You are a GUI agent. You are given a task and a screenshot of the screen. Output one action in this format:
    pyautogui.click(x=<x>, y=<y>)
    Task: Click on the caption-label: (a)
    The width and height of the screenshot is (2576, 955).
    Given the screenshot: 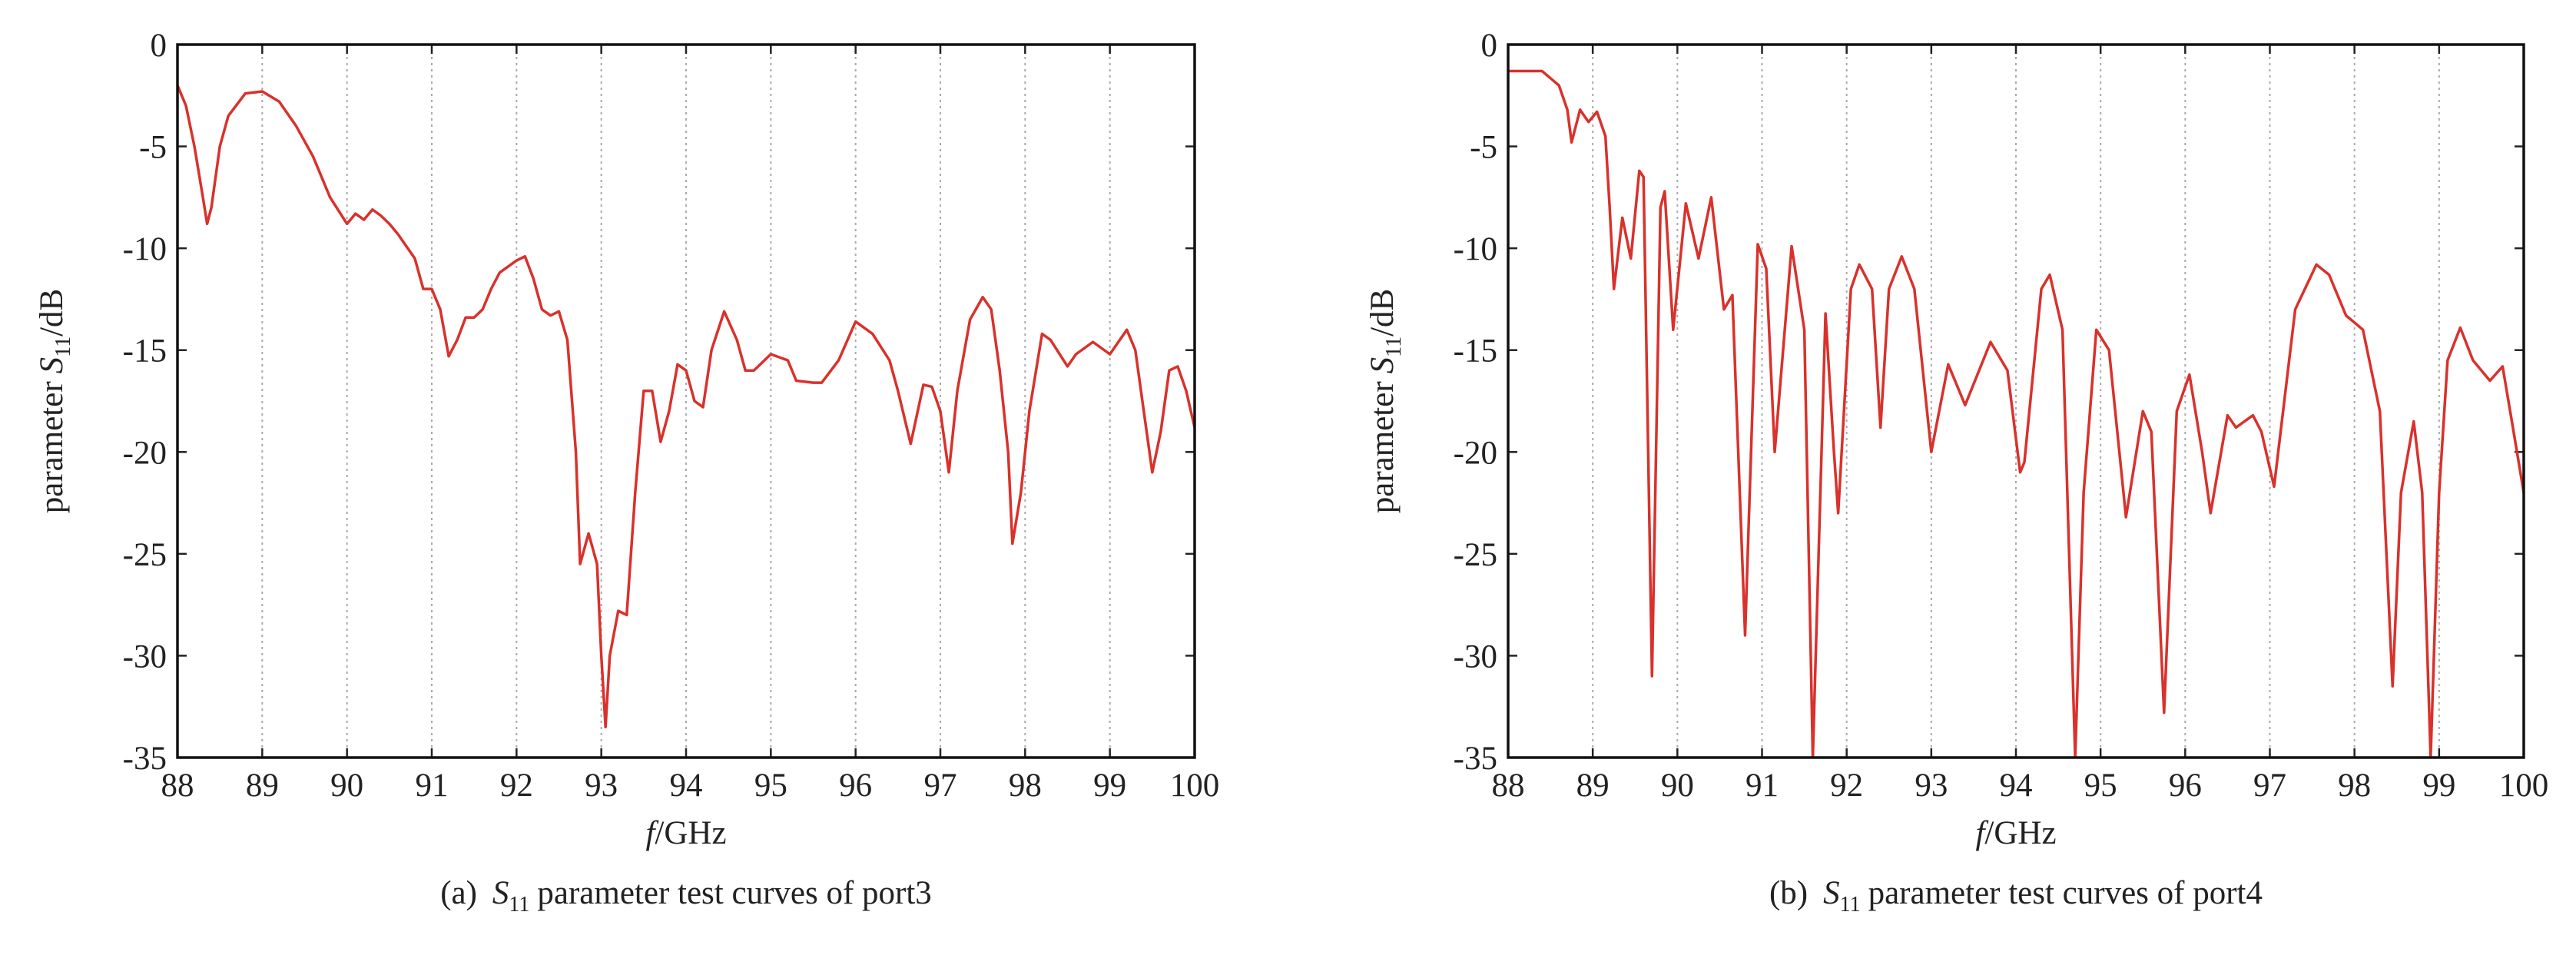 What is the action you would take?
    pyautogui.click(x=458, y=893)
    